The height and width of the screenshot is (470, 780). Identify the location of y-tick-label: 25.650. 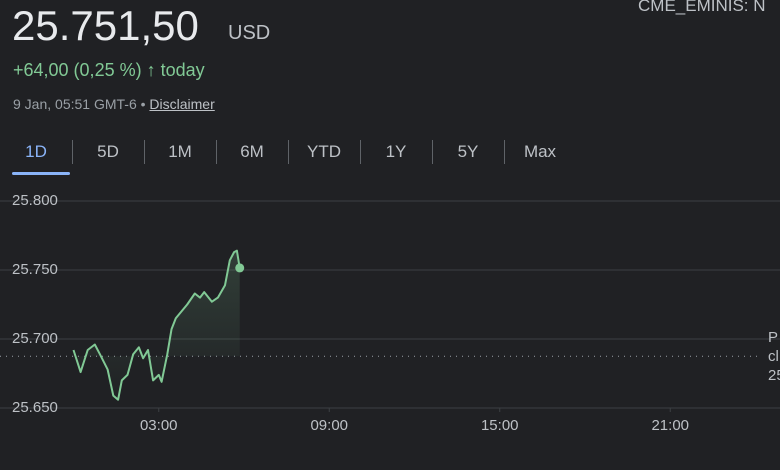
(35, 407).